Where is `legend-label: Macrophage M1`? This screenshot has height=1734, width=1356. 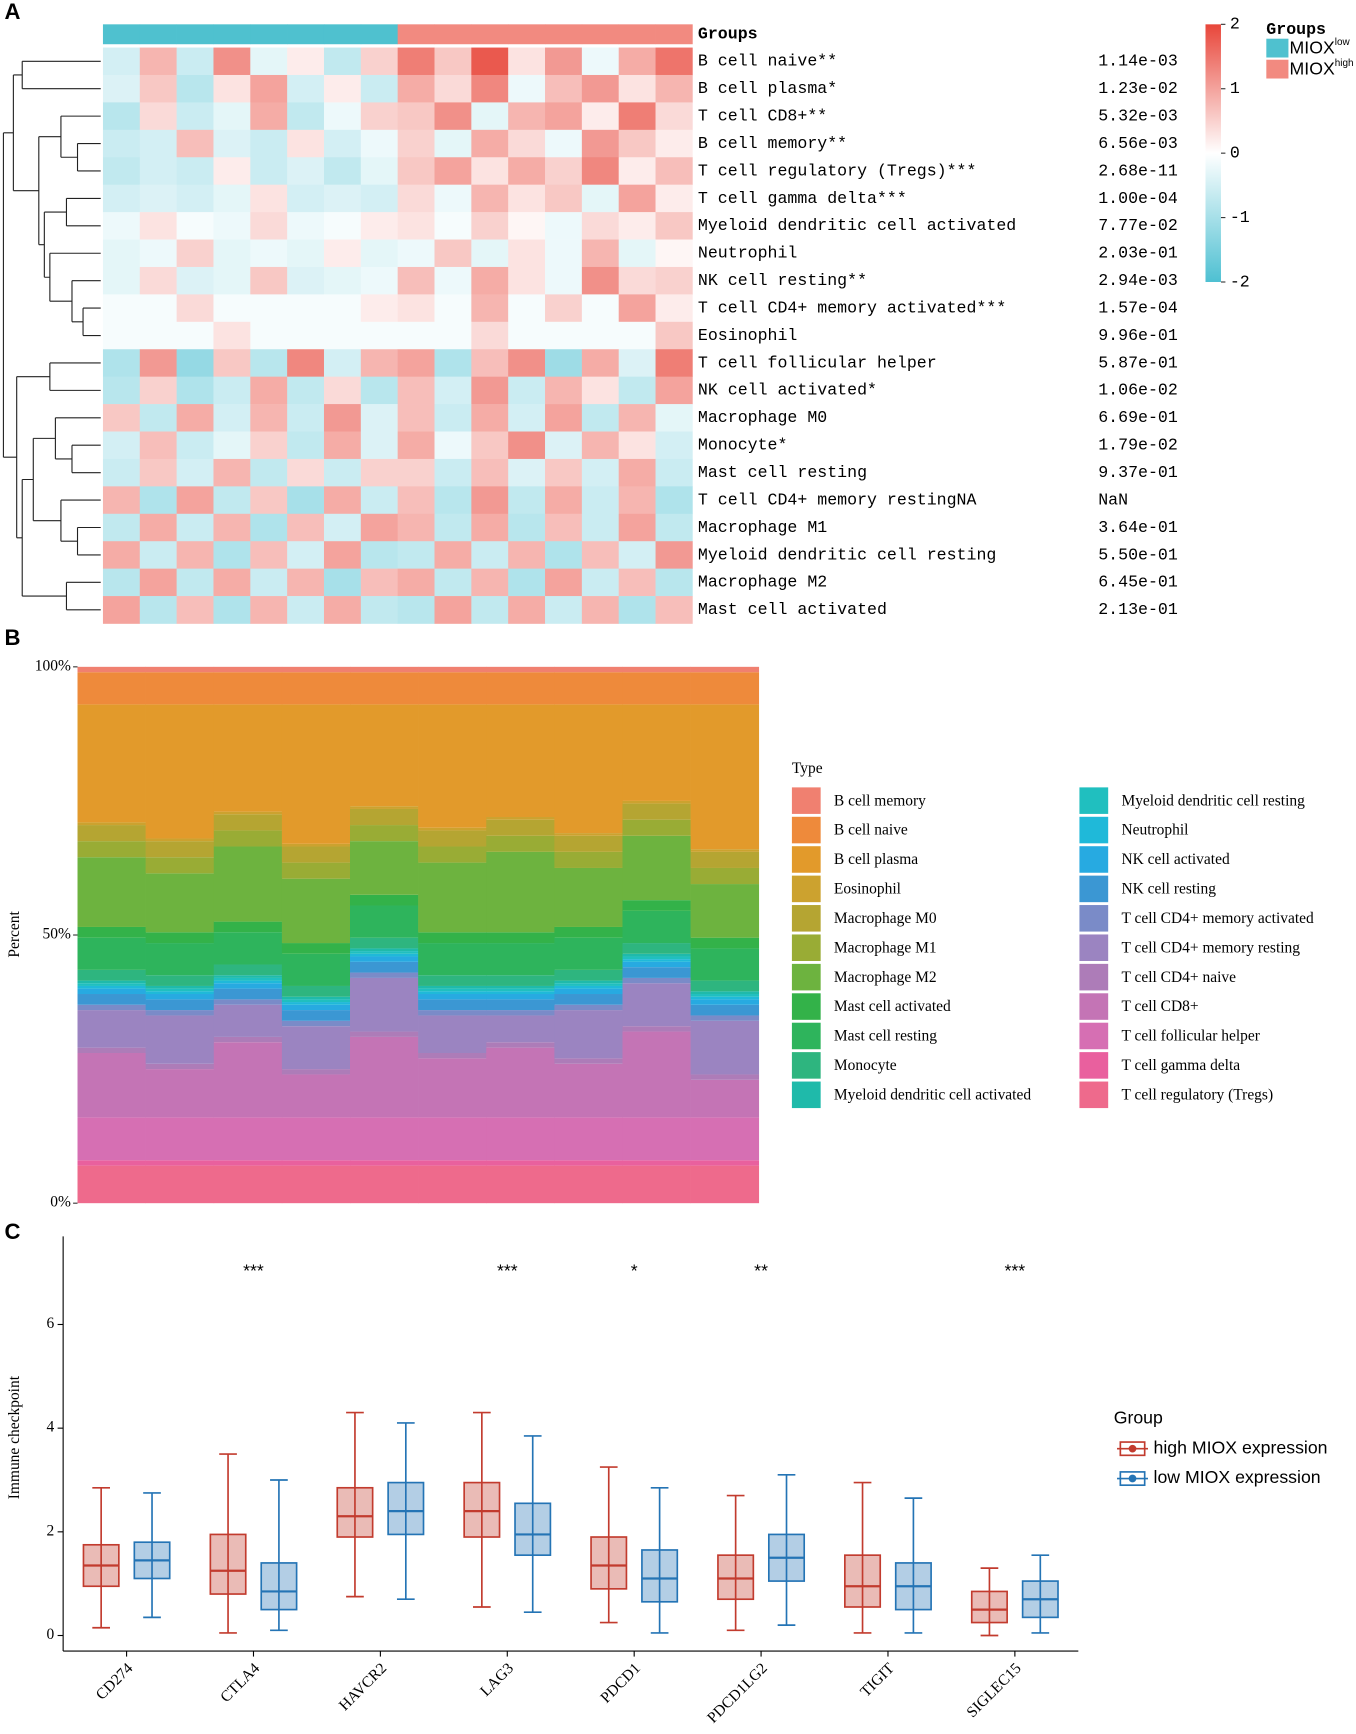 legend-label: Macrophage M1 is located at coordinates (885, 947).